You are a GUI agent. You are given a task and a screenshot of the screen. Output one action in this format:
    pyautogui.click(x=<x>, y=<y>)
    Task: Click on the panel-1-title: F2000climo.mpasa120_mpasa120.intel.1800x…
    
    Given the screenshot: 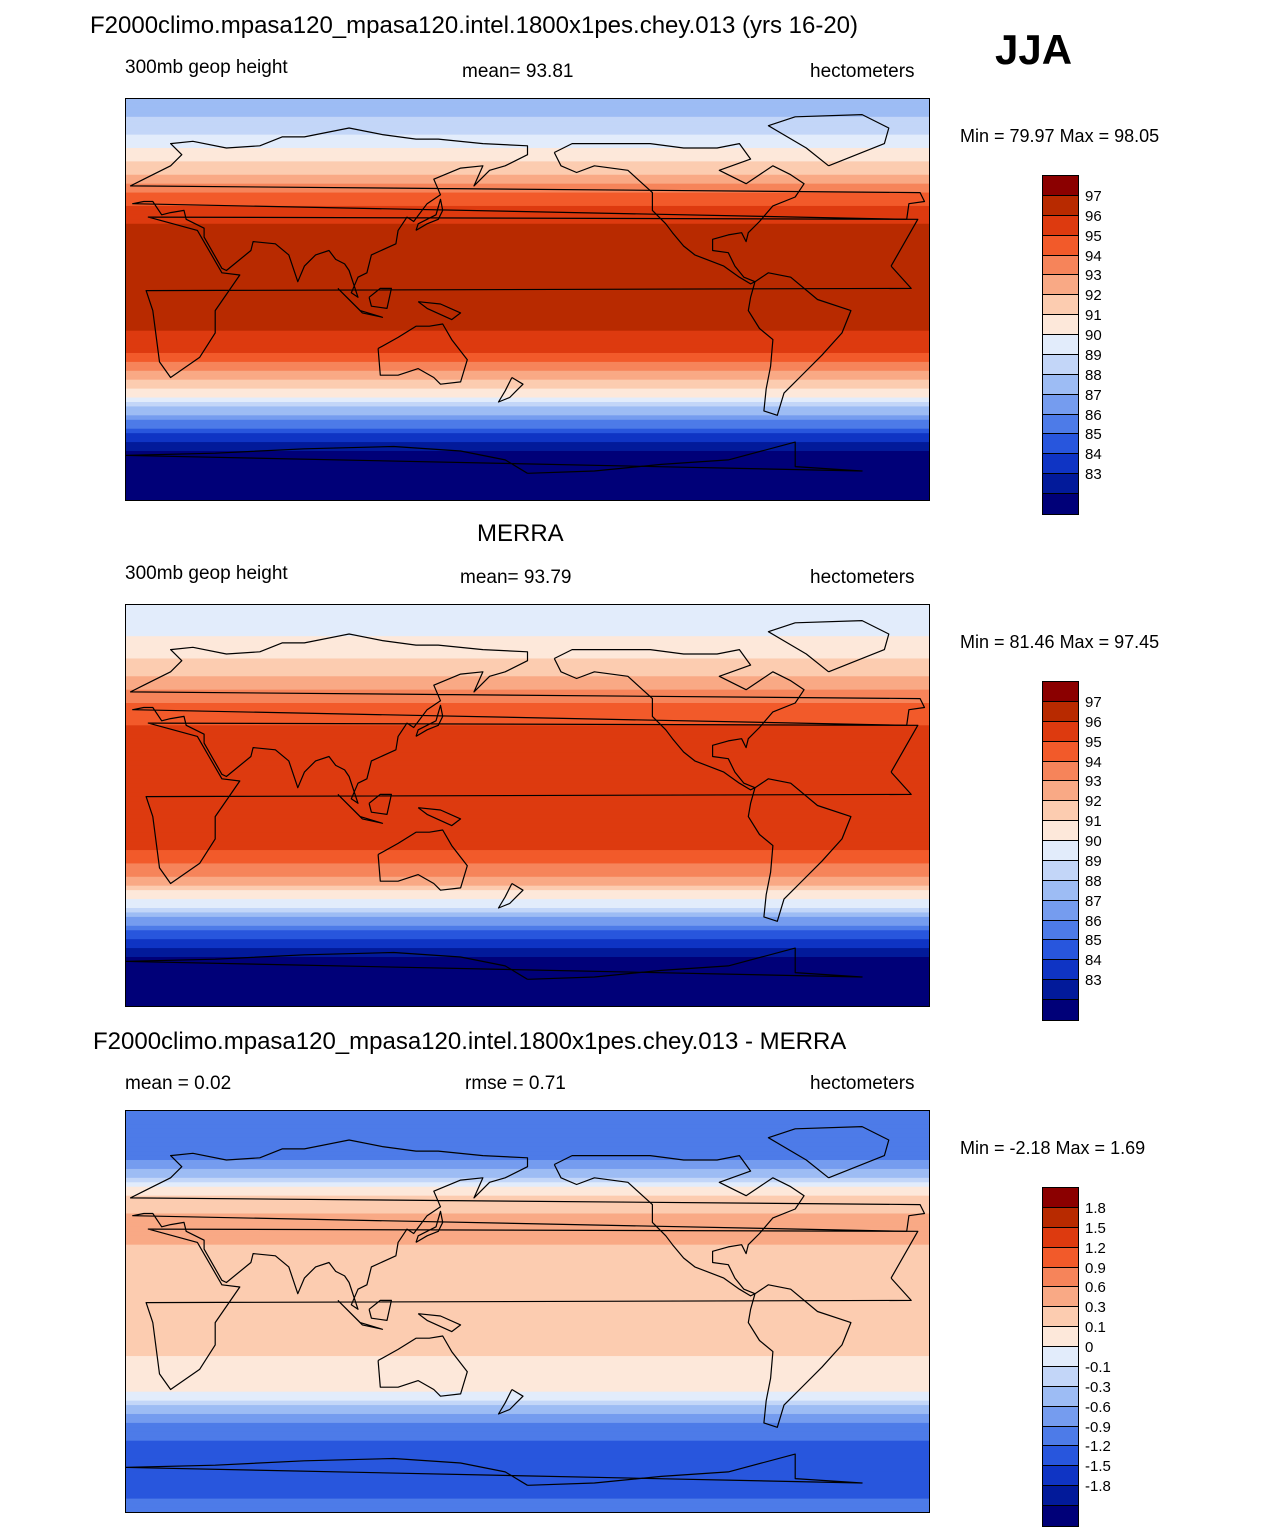 What is the action you would take?
    pyautogui.click(x=474, y=25)
    